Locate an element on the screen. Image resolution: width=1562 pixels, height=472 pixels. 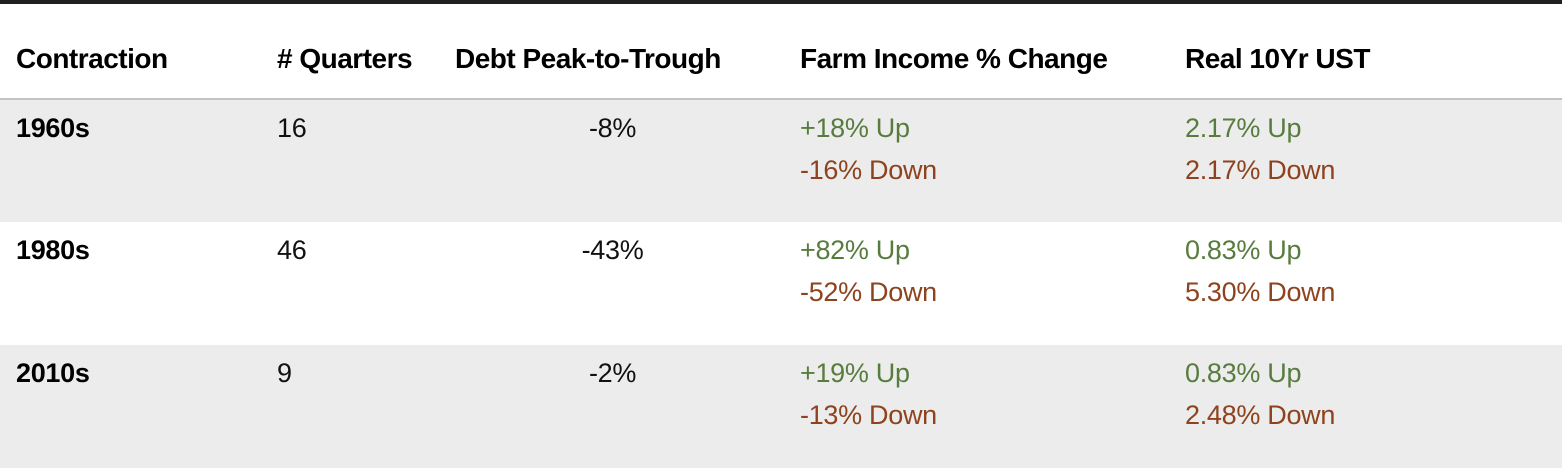
column-header-quarters: # Quarters is located at coordinates (366, 51).